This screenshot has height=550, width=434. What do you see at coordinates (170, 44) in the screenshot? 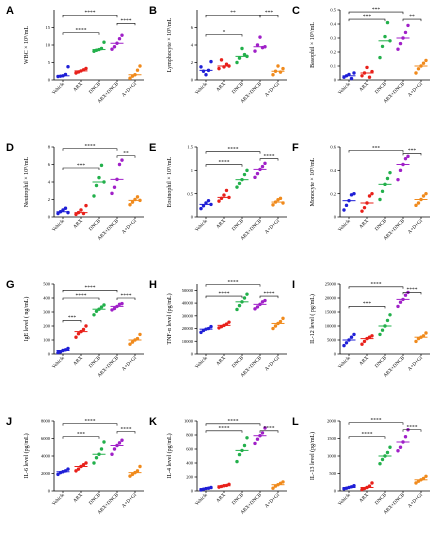
I see `y-axis-title: Lymphocyte × 10⁹/mL` at bounding box center [170, 44].